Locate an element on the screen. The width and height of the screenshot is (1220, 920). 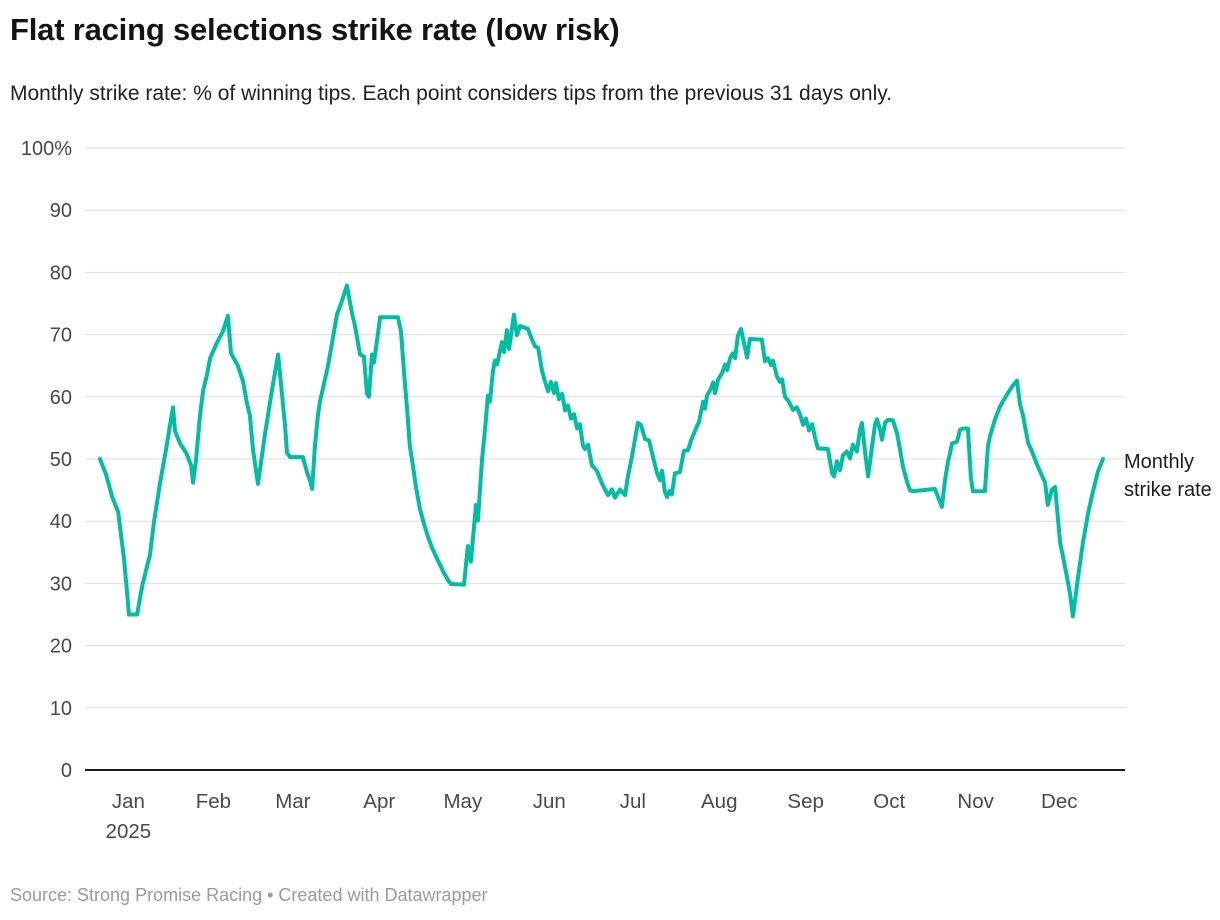
x-tick-label: Feb is located at coordinates (213, 801).